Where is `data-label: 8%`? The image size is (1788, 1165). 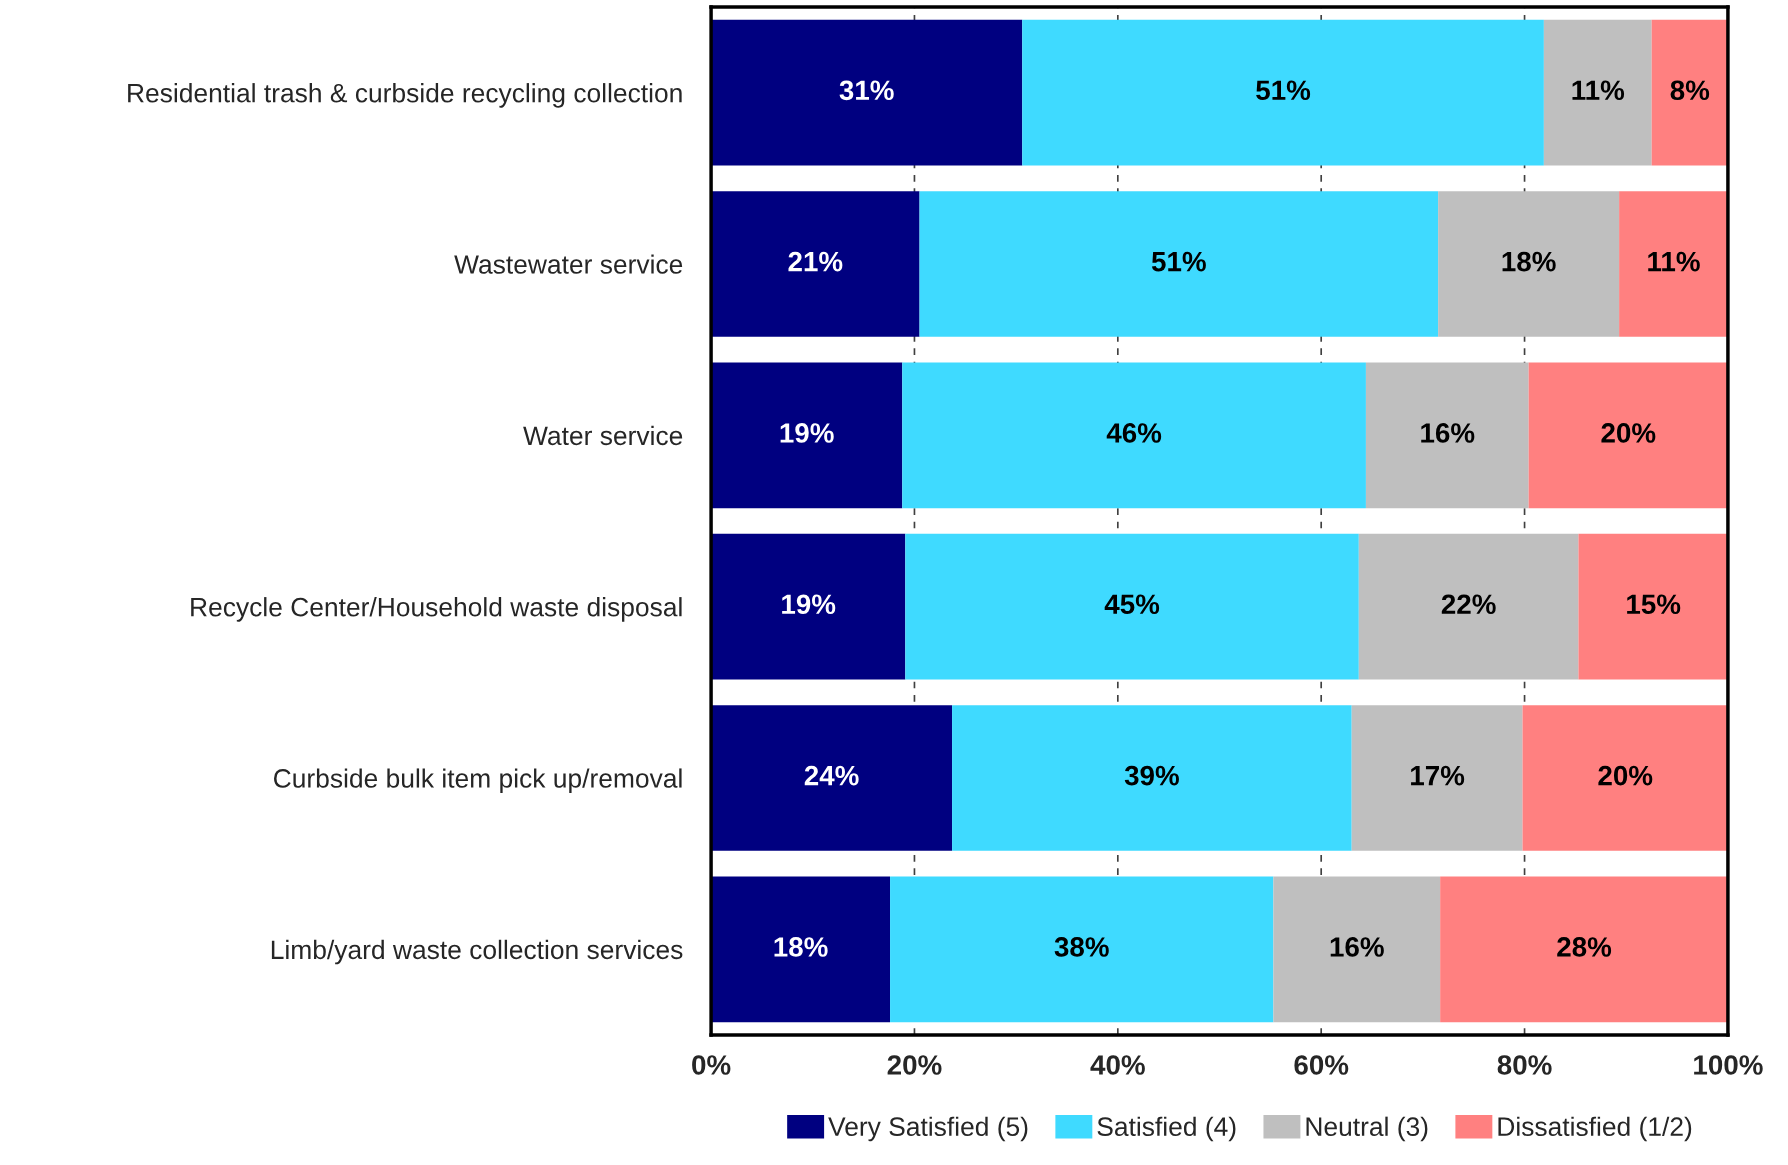 data-label: 8% is located at coordinates (1690, 90).